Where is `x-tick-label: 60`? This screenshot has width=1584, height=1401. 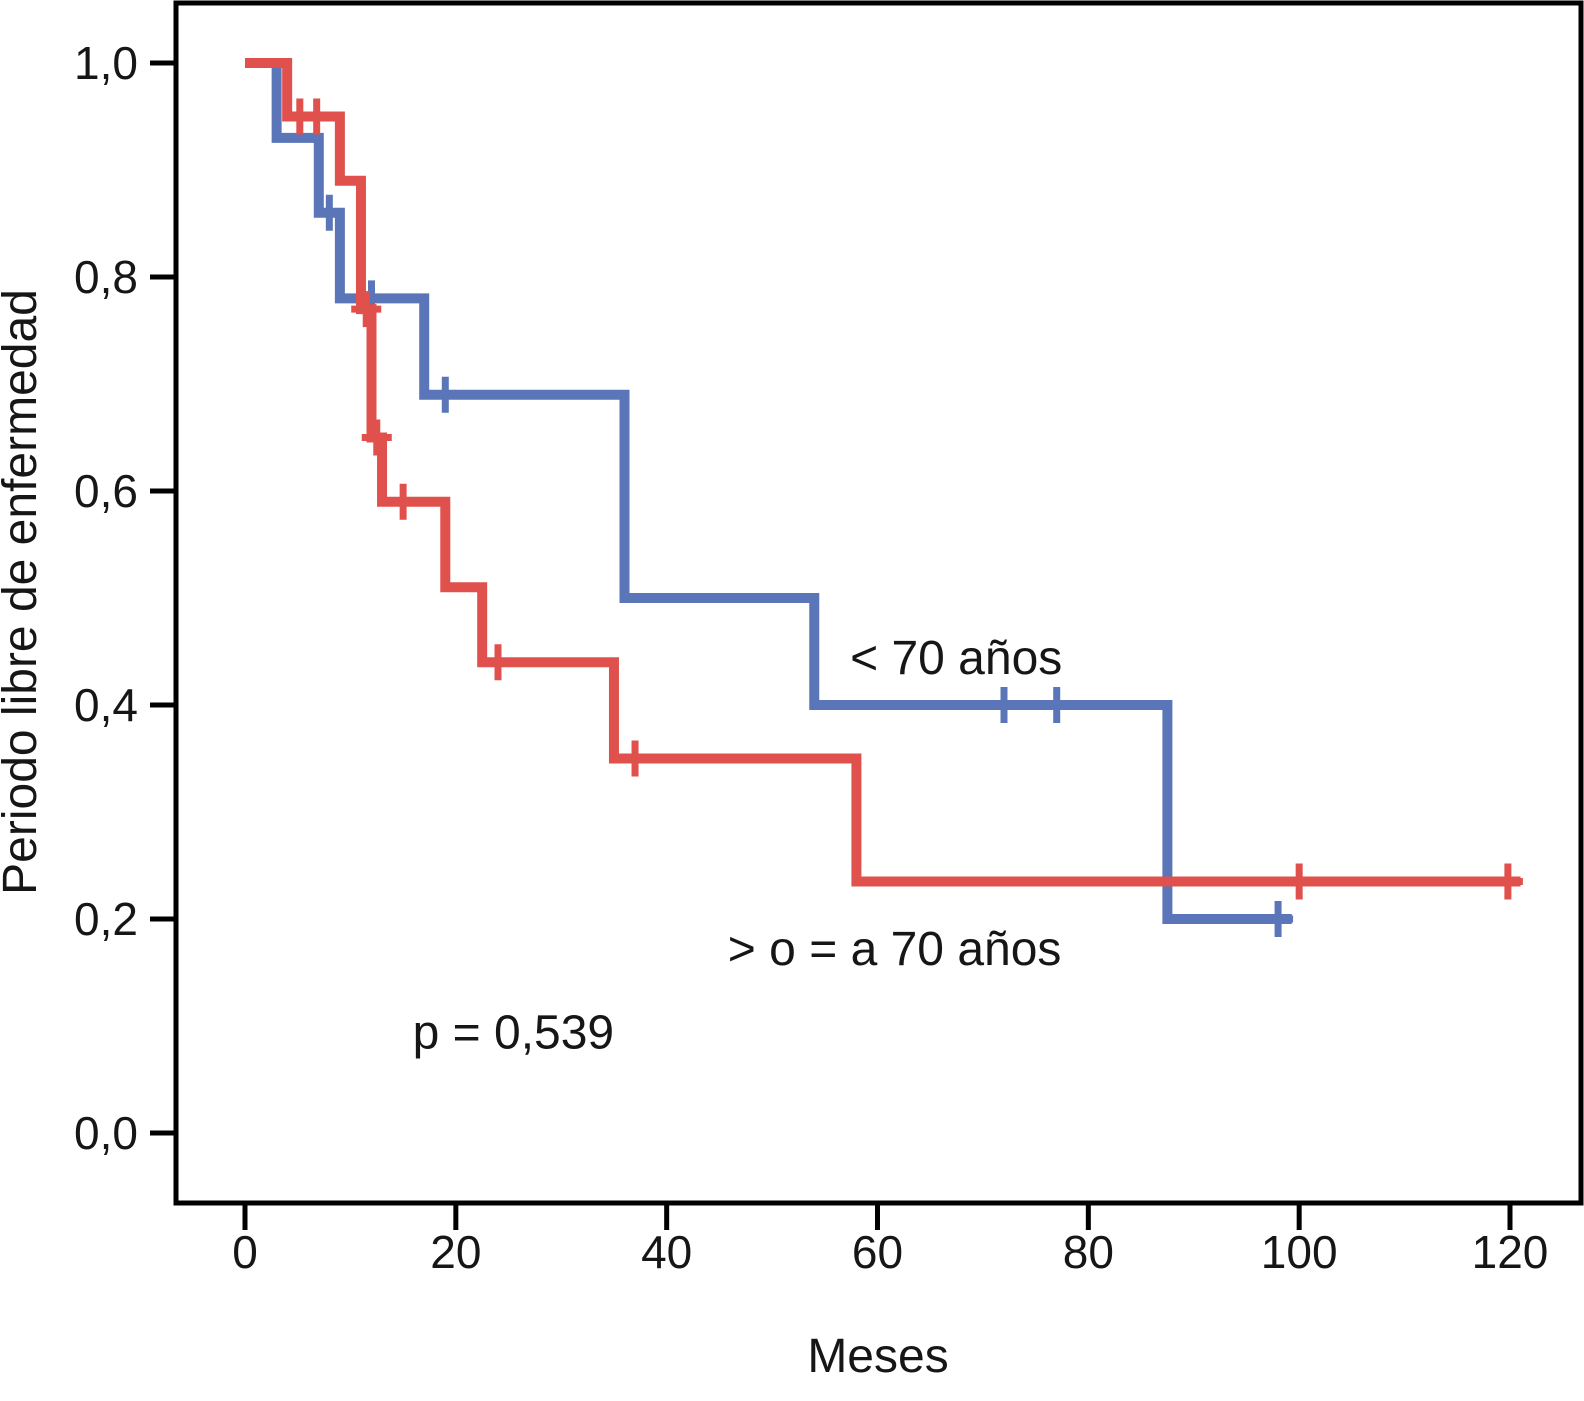
x-tick-label: 60 is located at coordinates (877, 1252).